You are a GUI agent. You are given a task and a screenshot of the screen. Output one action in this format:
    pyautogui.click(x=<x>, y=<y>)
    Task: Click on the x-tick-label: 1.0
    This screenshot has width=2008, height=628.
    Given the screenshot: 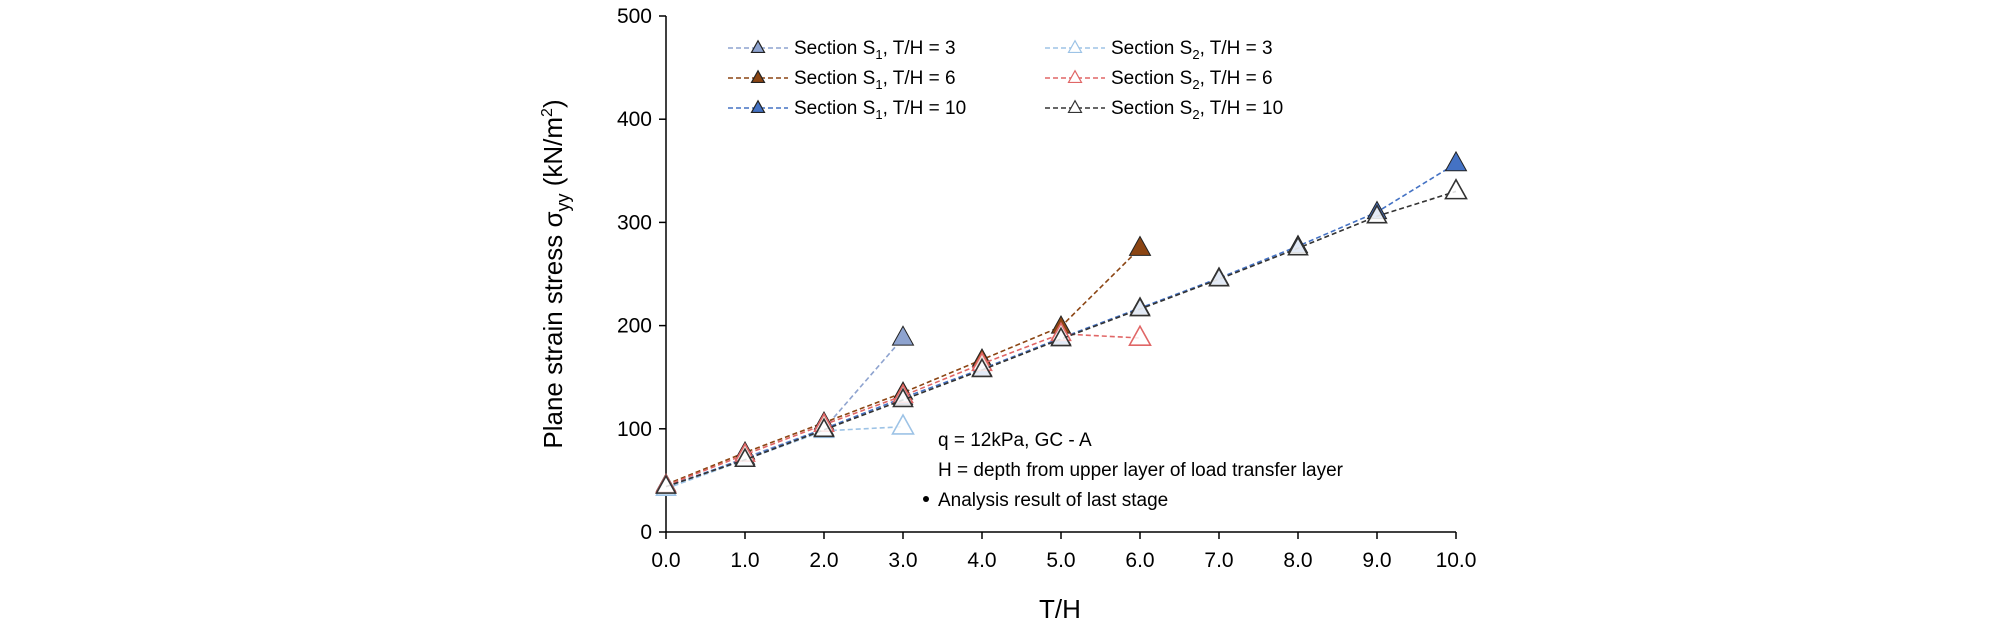 What is the action you would take?
    pyautogui.click(x=744, y=560)
    